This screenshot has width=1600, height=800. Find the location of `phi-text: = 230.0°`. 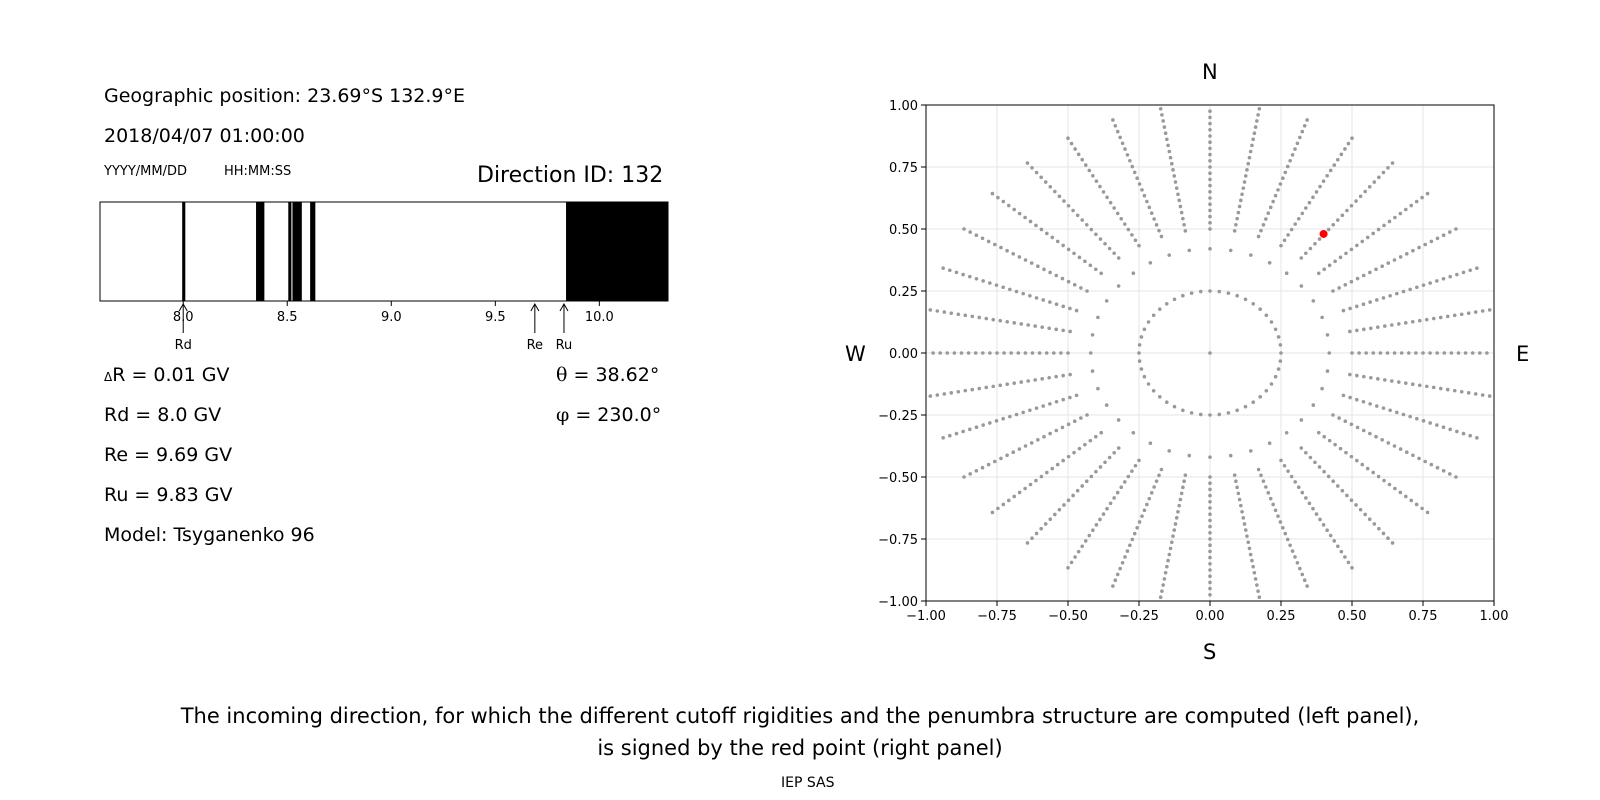

phi-text: = 230.0° is located at coordinates (615, 415).